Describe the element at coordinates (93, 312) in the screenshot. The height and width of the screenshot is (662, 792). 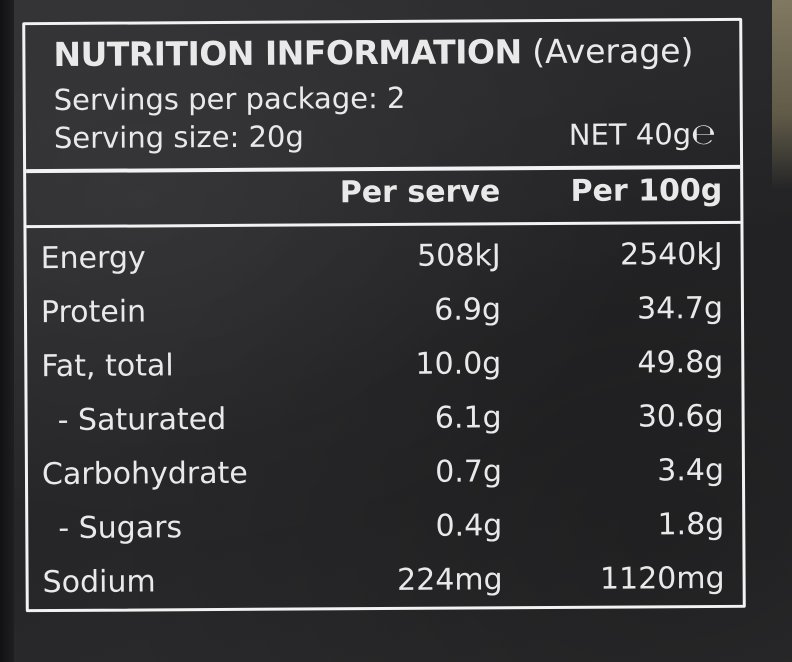
I see `nutrient-name: Protein` at that location.